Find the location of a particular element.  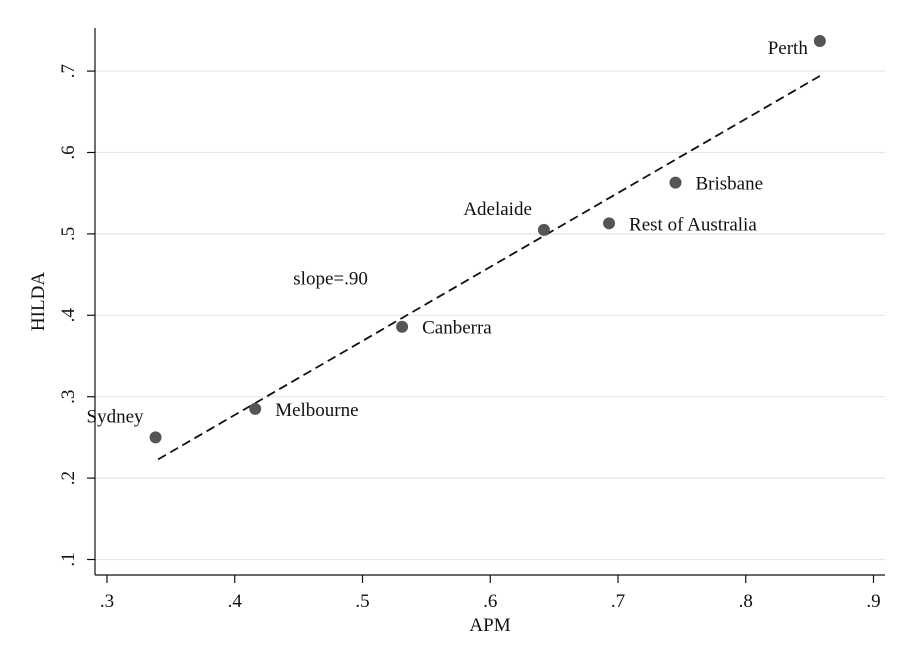

x-tick-label-0: .3 is located at coordinates (107, 601).